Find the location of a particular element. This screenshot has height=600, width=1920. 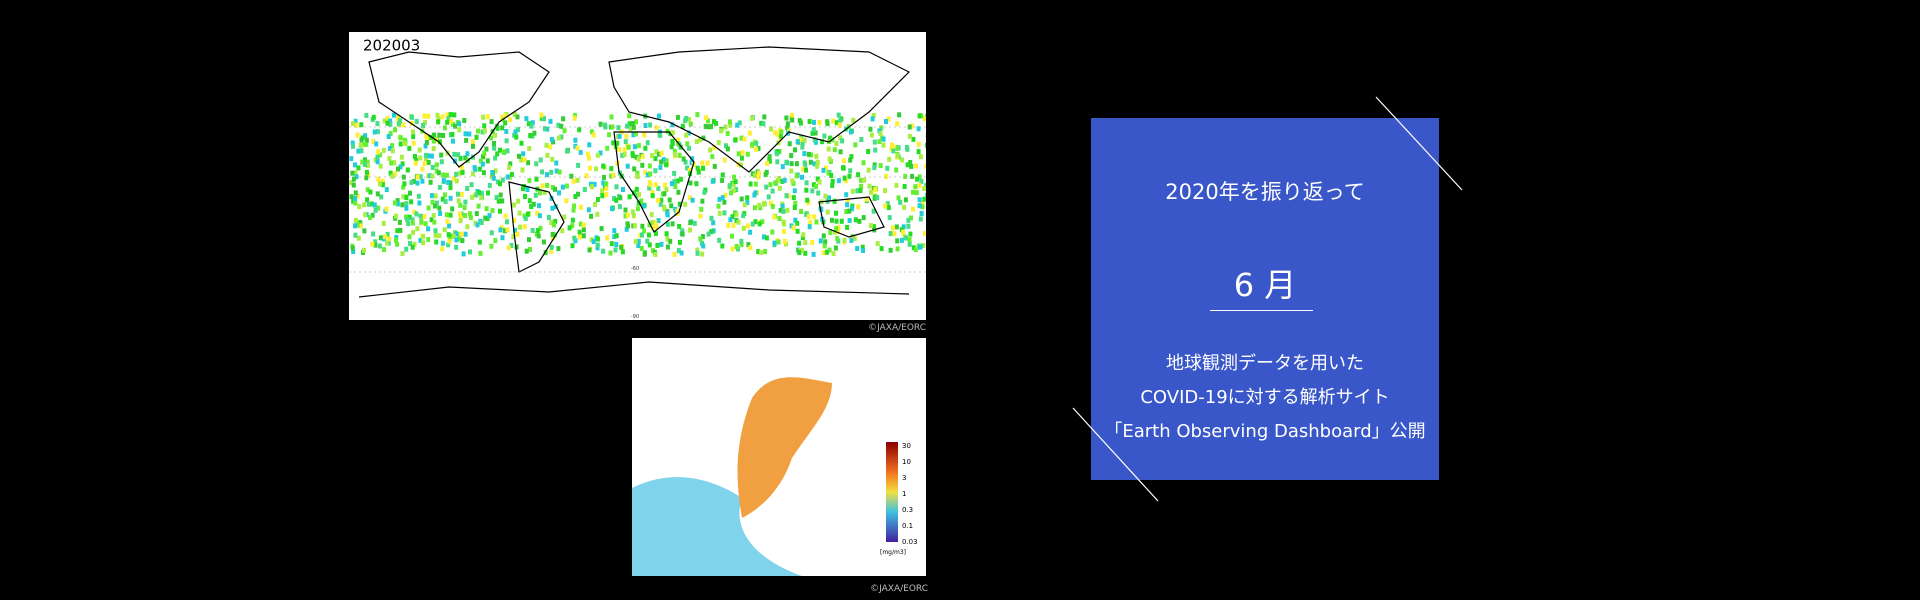

colorbar-unit: [mg/m3] is located at coordinates (893, 552).